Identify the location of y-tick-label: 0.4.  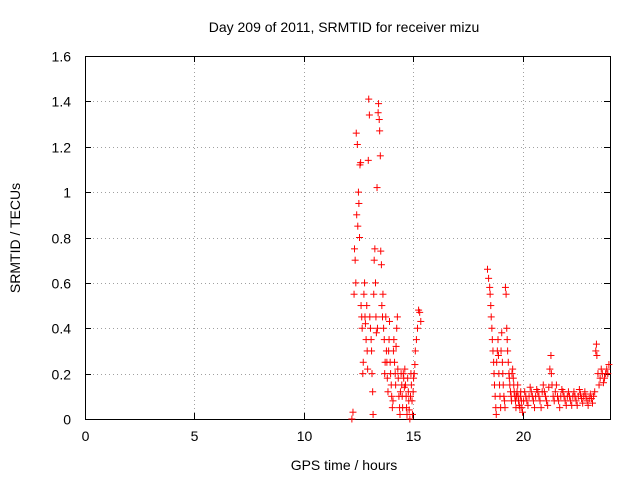
(62, 329).